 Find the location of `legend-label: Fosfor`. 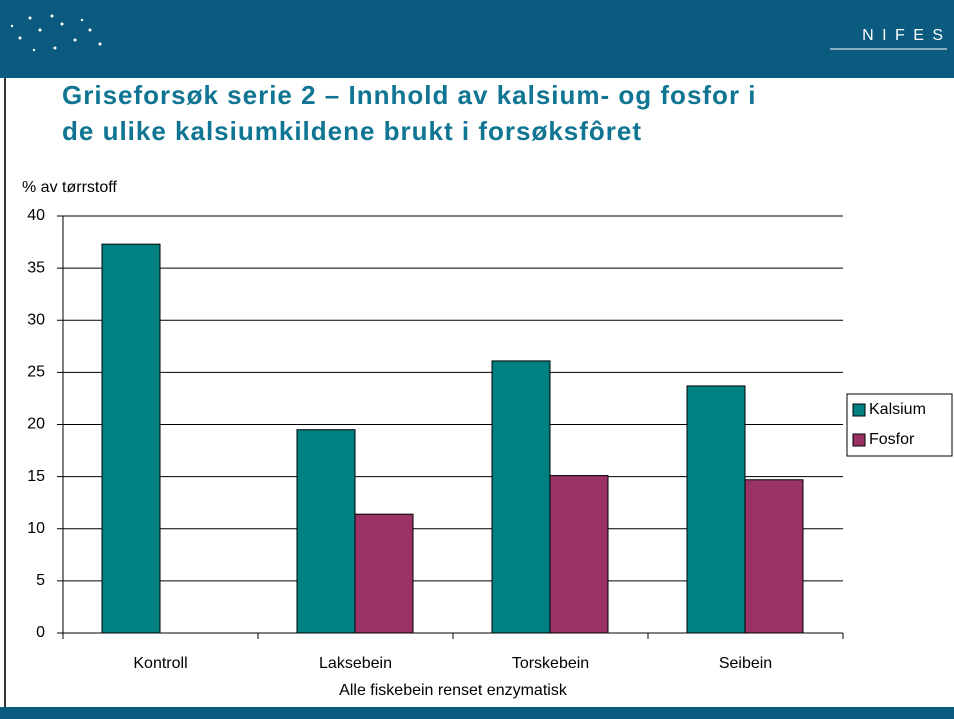

legend-label: Fosfor is located at coordinates (892, 439).